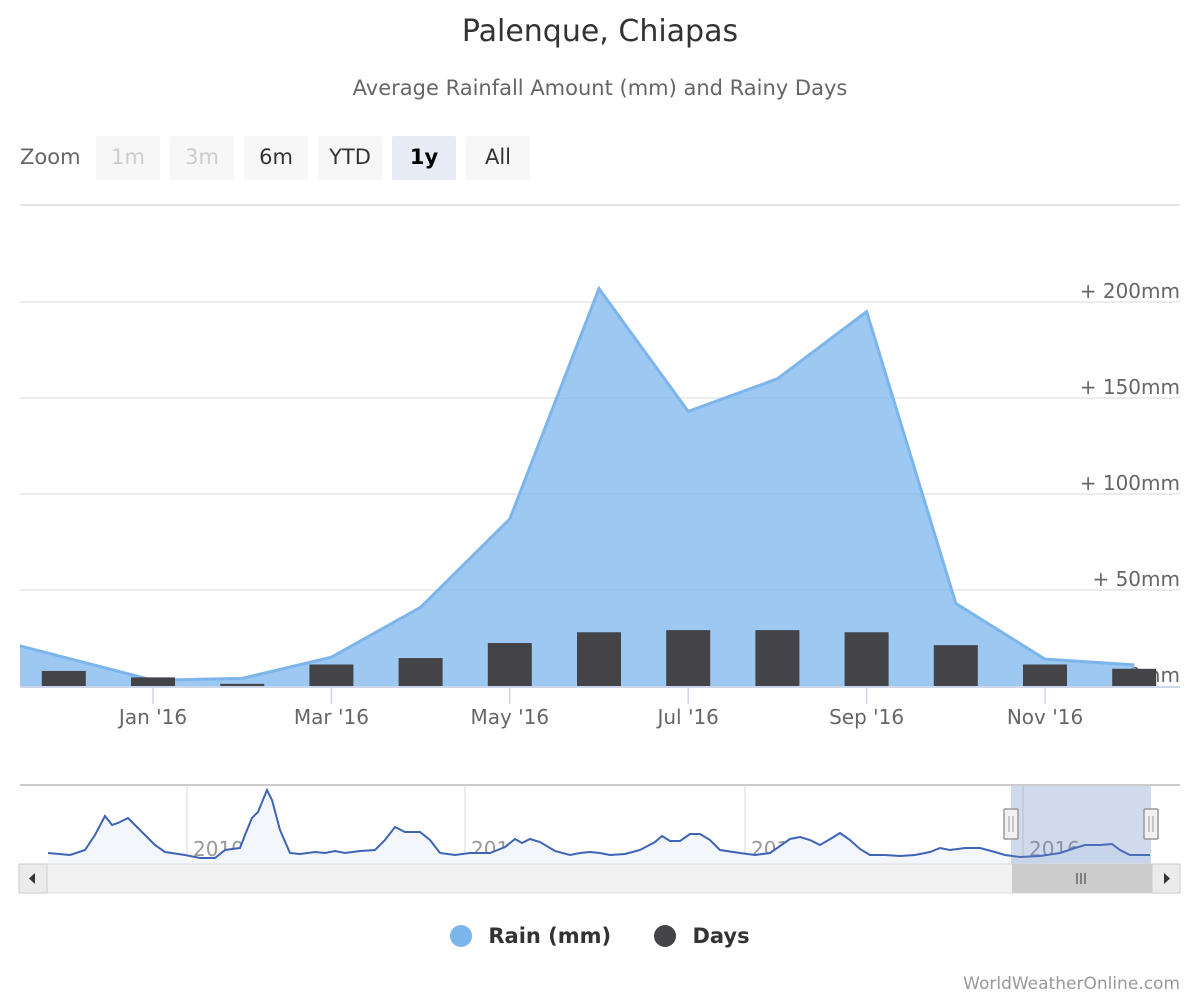 The width and height of the screenshot is (1200, 1000). I want to click on x-tick-label: Jan '16, so click(152, 717).